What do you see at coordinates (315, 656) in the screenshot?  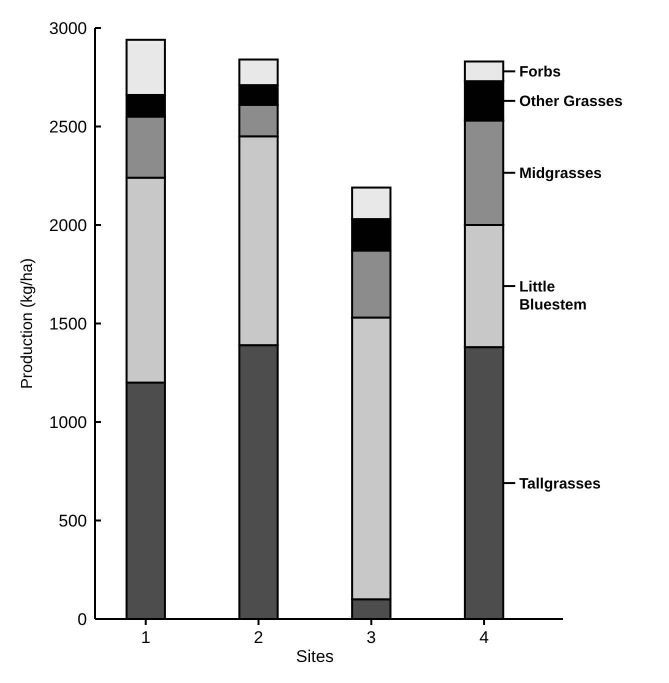 I see `x-axis-title: Sites` at bounding box center [315, 656].